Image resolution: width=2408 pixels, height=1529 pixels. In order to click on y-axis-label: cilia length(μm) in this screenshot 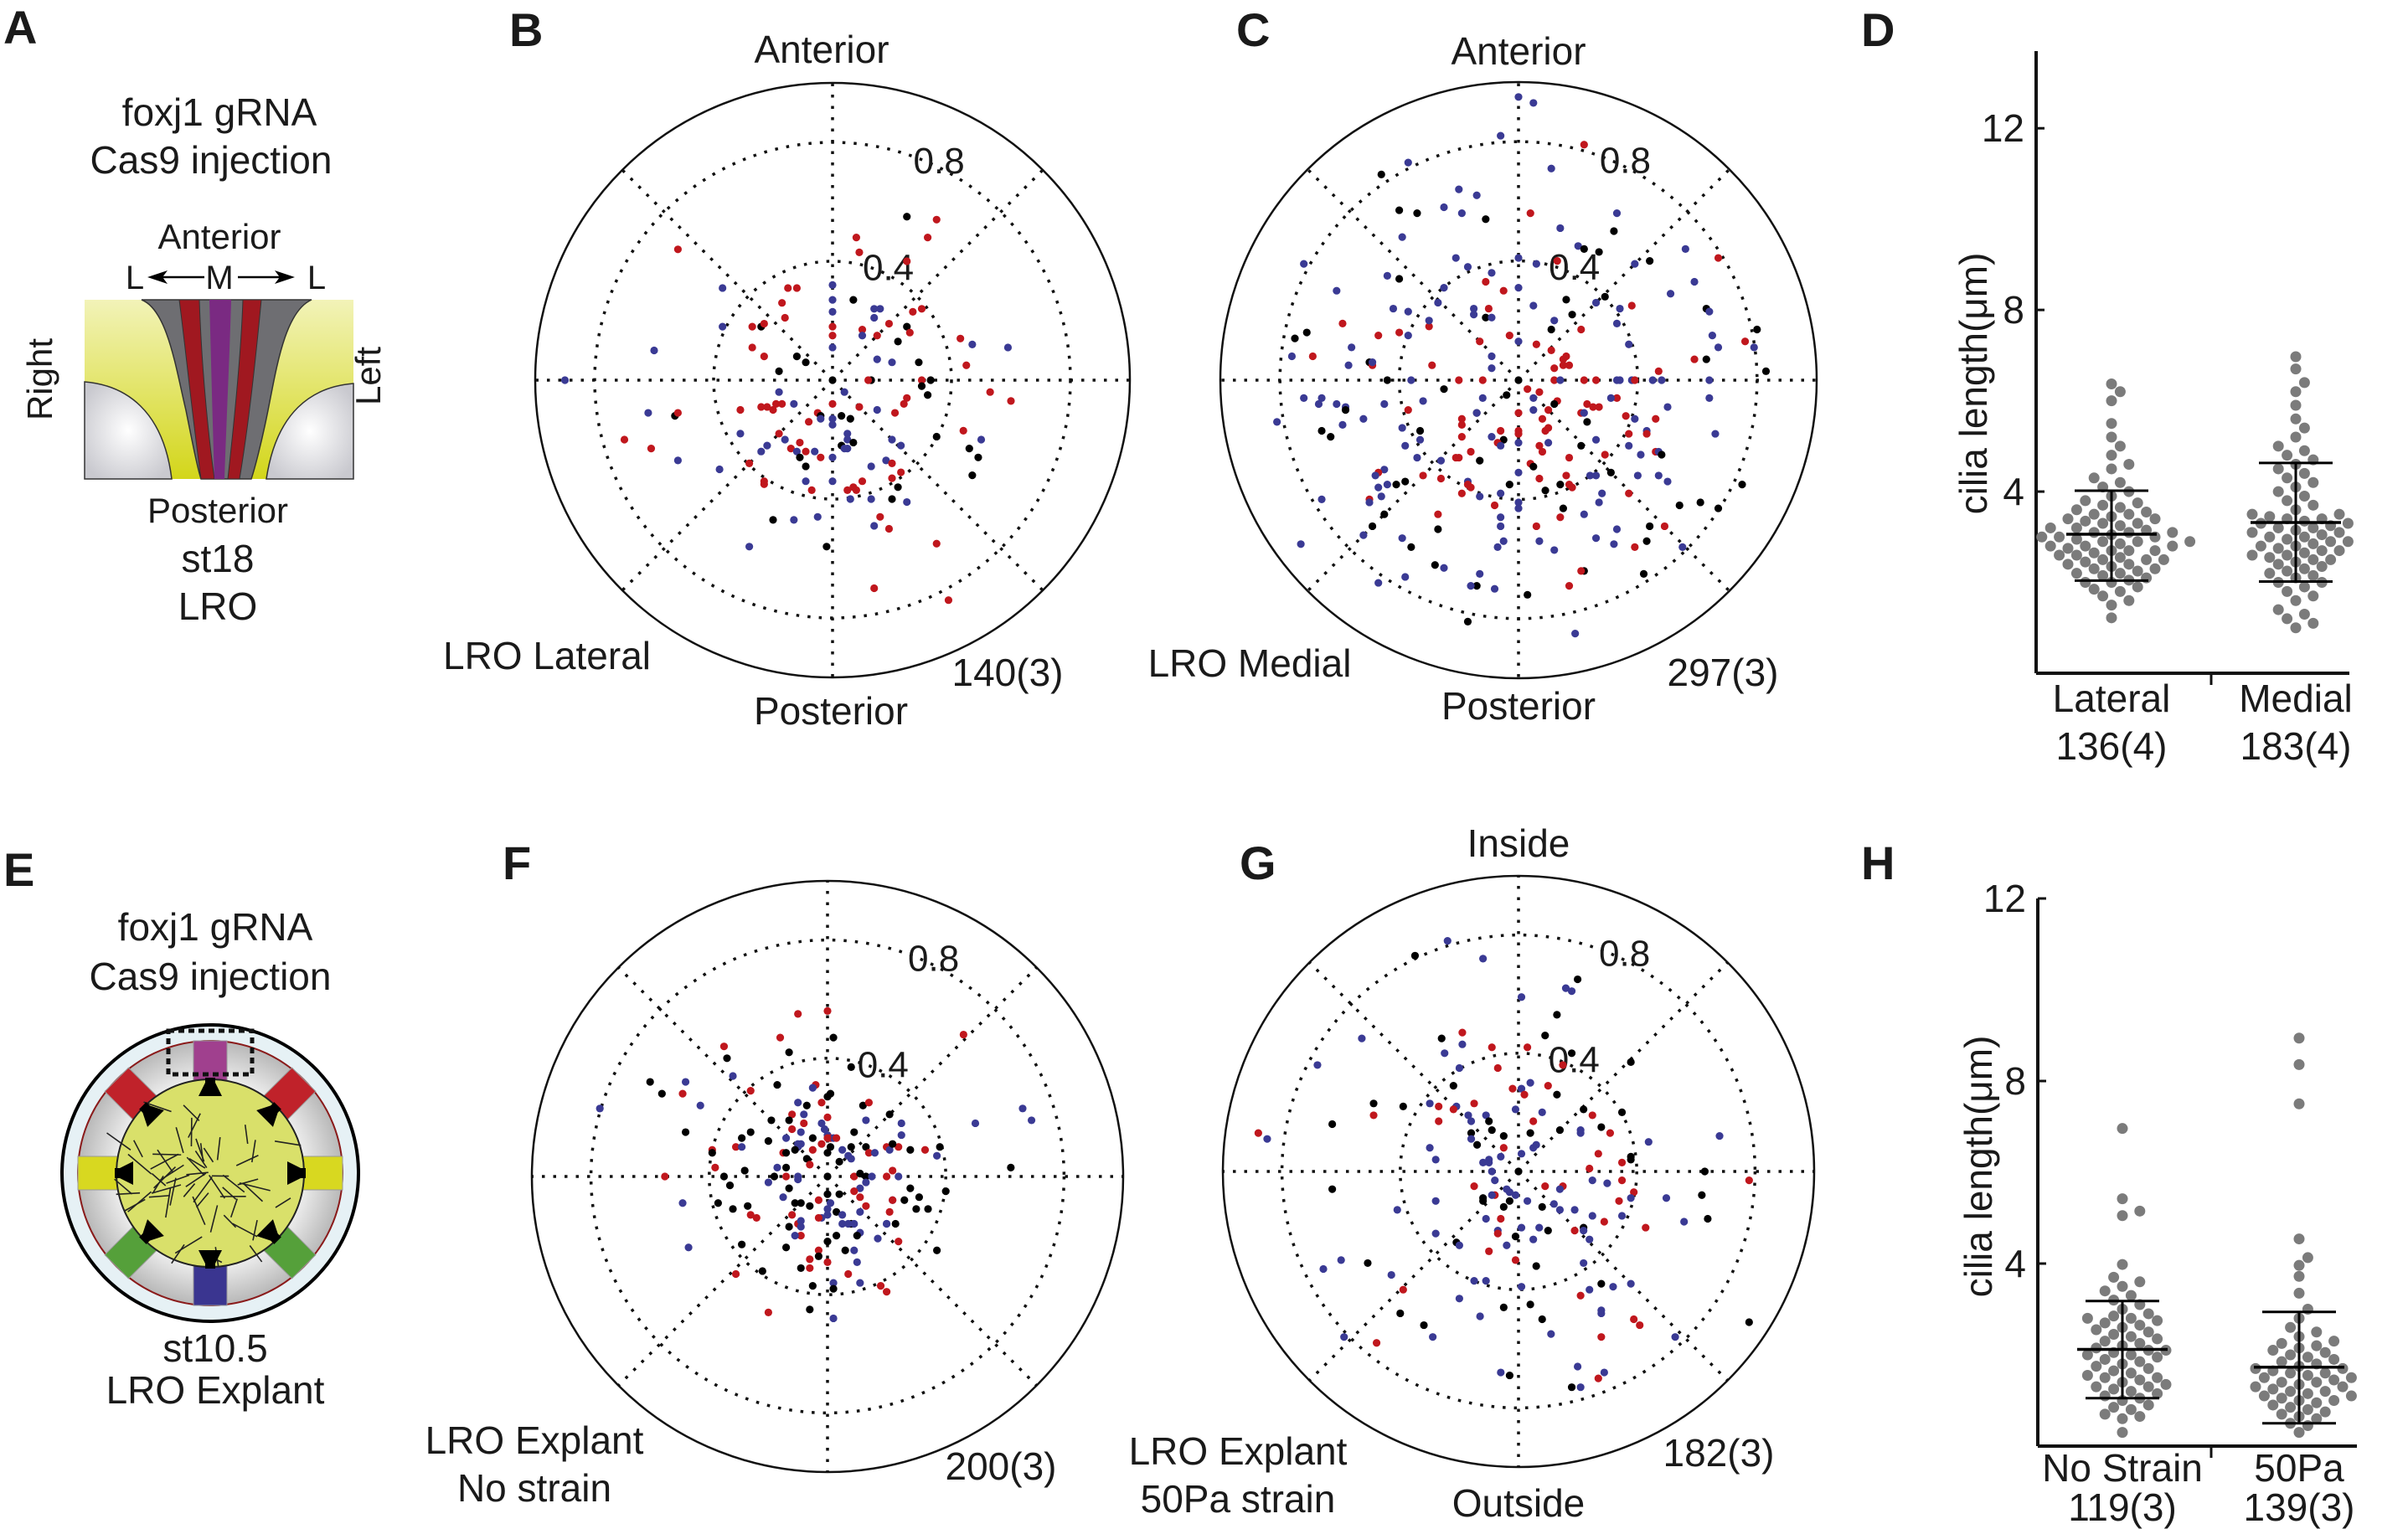, I will do `click(1973, 384)`.